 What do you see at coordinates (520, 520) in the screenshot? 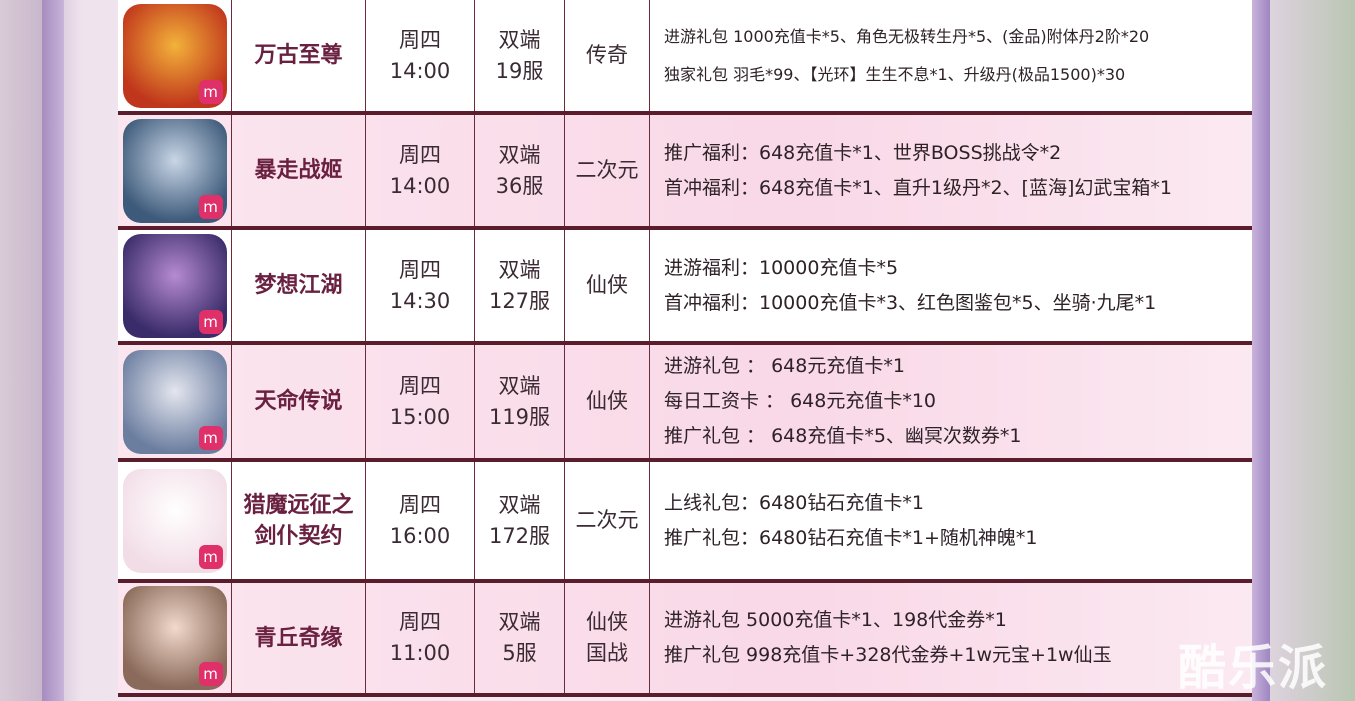
I see `server-cell: 双端 172服` at bounding box center [520, 520].